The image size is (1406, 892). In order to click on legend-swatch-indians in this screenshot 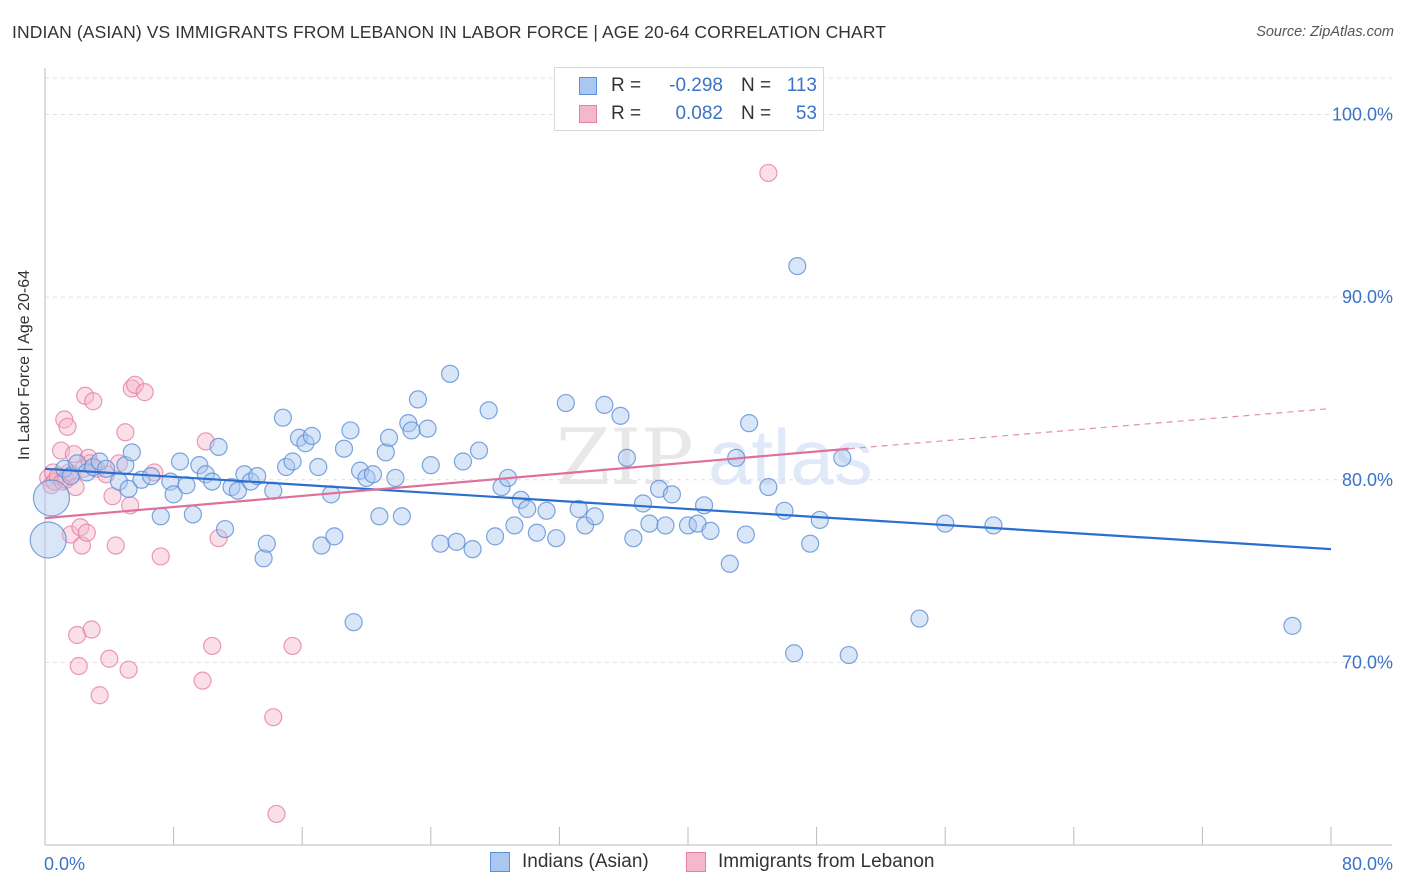, I will do `click(588, 86)`.